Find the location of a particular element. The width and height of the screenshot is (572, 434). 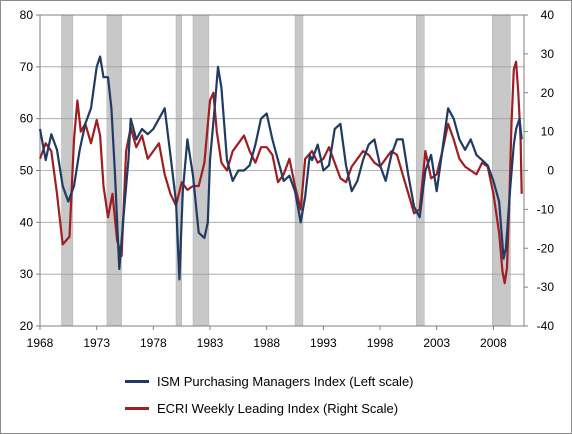

left-y-axis: 20 30 40 50 60 70 80 is located at coordinates (30, 170).